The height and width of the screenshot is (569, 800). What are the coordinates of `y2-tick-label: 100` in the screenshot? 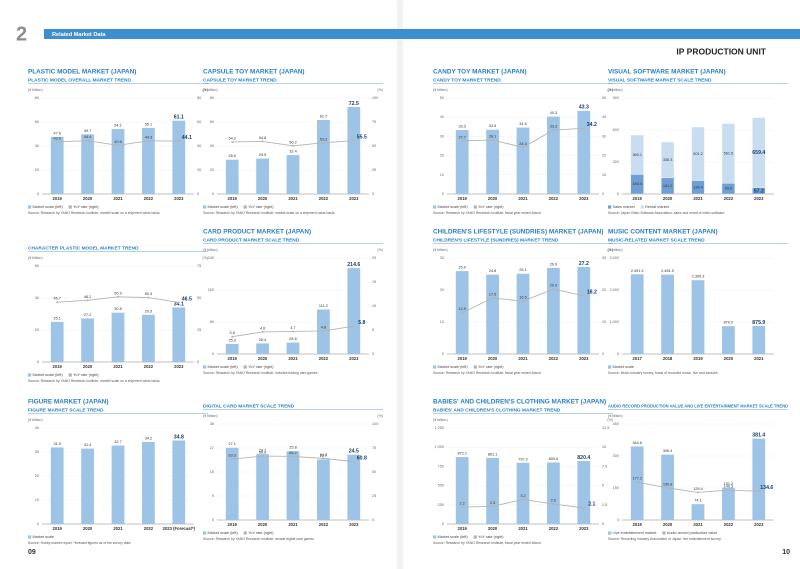 It's located at (375, 98).